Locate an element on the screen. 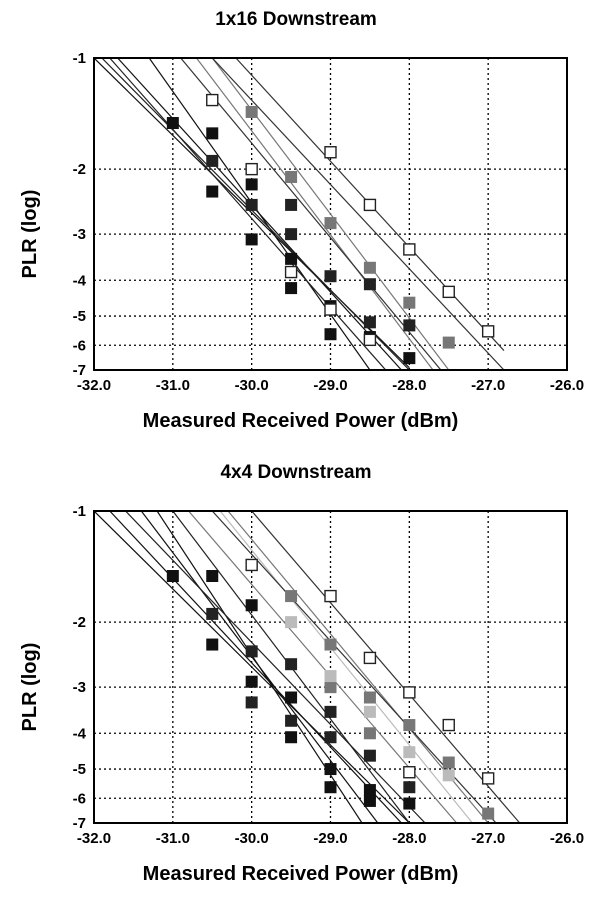  chart-title: 4x4 Downstream is located at coordinates (295, 472).